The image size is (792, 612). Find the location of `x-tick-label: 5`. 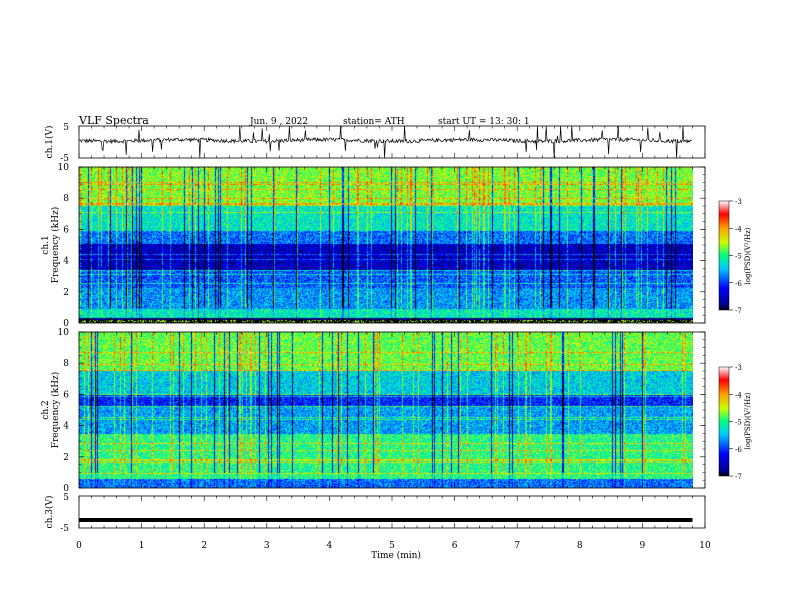

x-tick-label: 5 is located at coordinates (392, 546).